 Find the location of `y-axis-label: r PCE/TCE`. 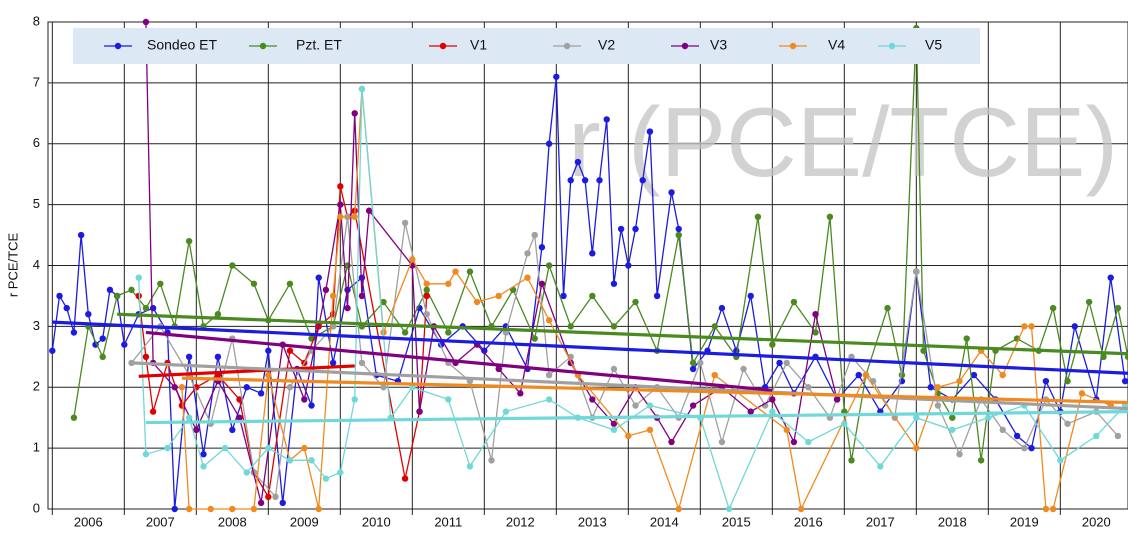

y-axis-label: r PCE/TCE is located at coordinates (12, 265).